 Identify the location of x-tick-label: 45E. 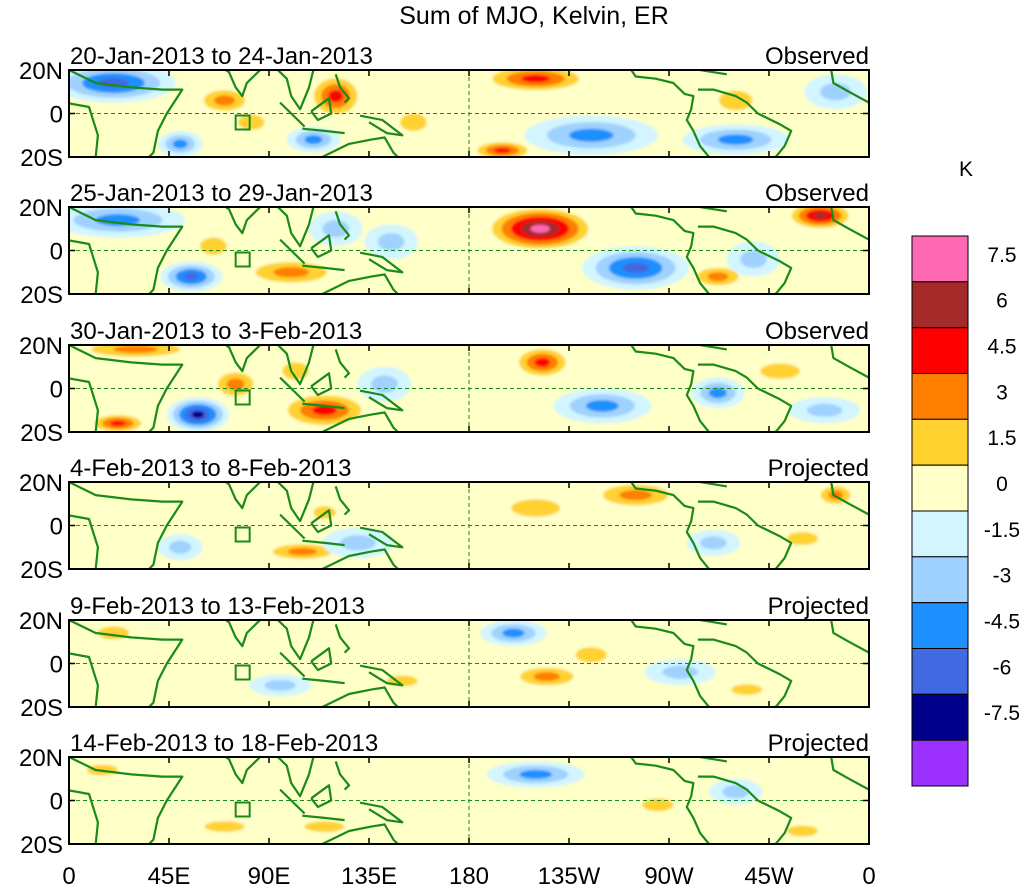
(169, 876).